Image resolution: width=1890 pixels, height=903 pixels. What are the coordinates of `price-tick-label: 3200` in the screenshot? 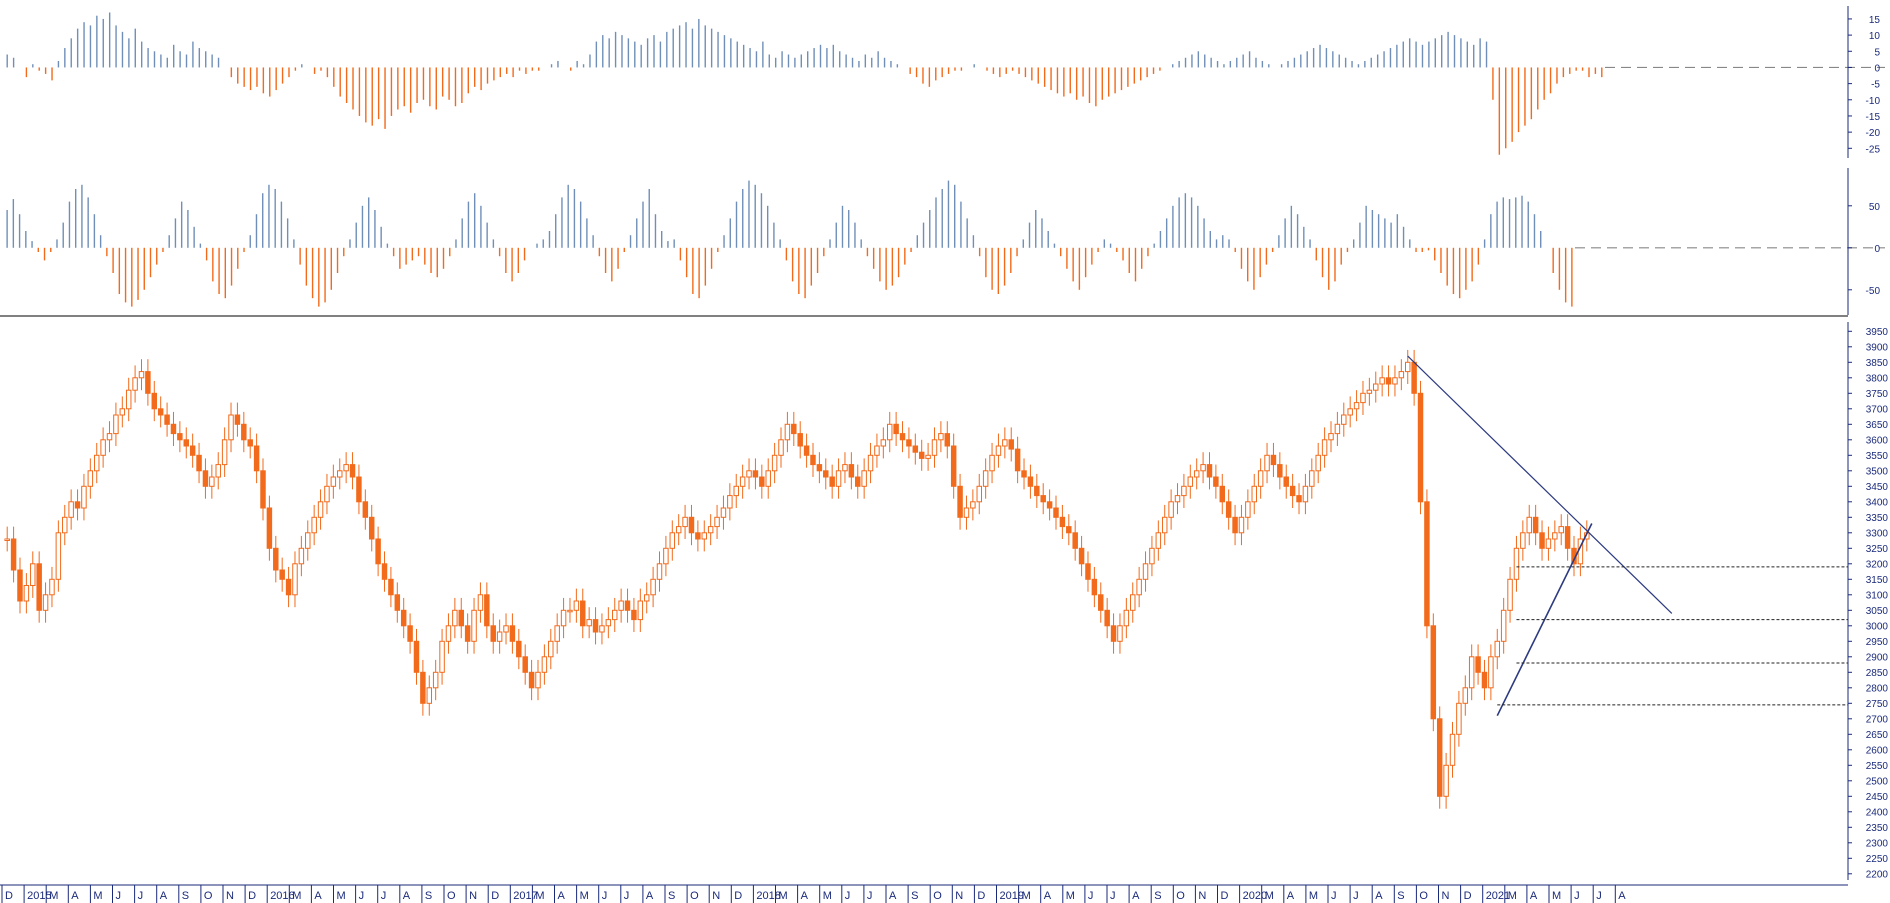 It's located at (1877, 564).